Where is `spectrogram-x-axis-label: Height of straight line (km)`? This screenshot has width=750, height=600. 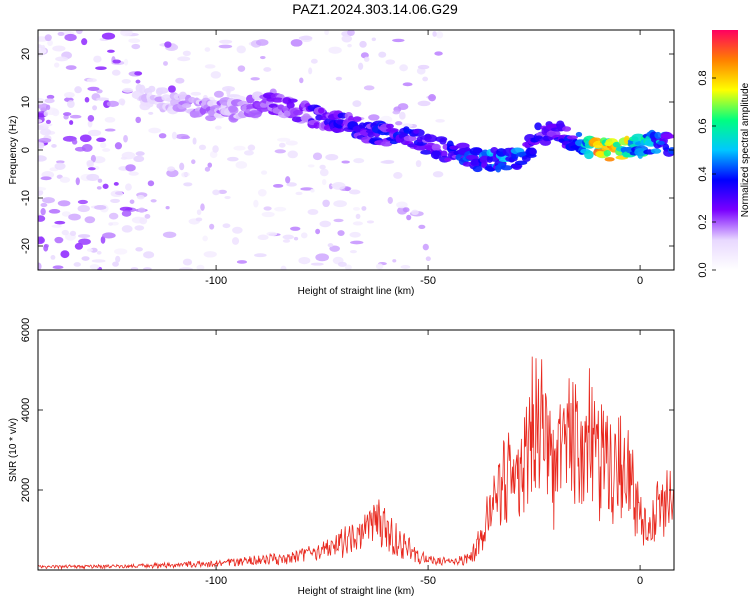
spectrogram-x-axis-label: Height of straight line (km) is located at coordinates (356, 291).